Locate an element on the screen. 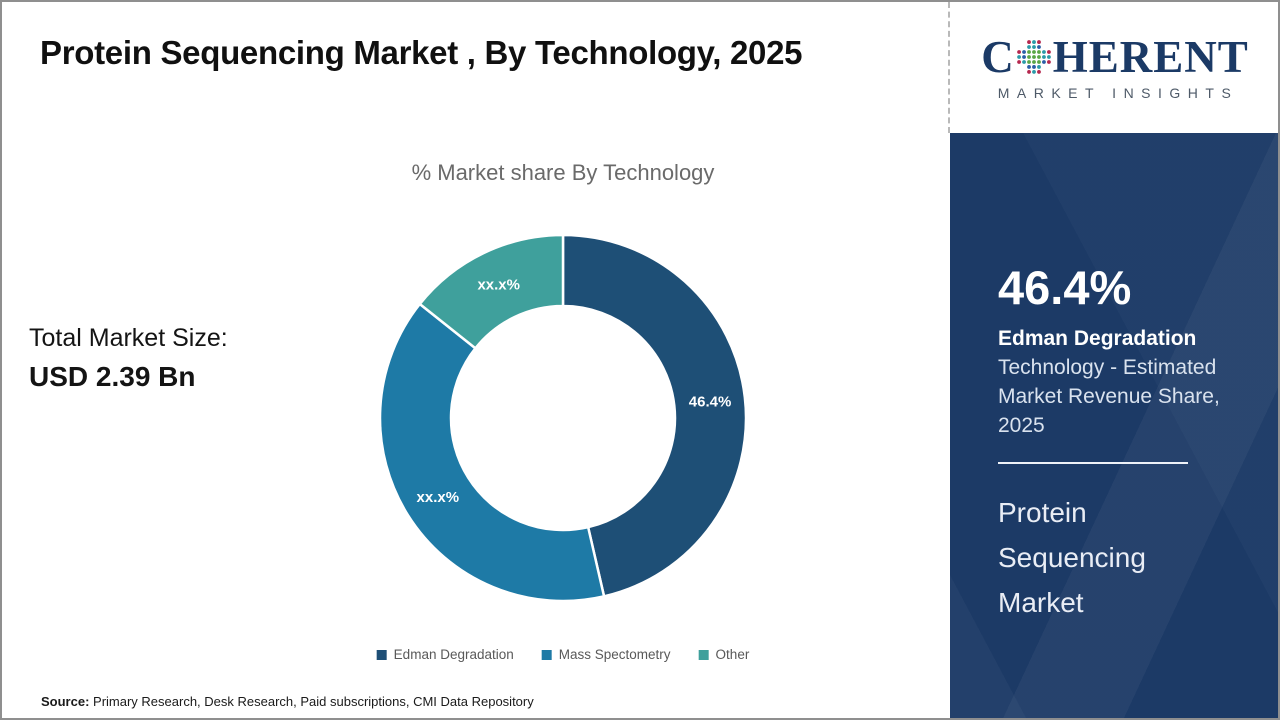 This screenshot has width=1280, height=720. brand-logo: C is located at coordinates (1114, 67).